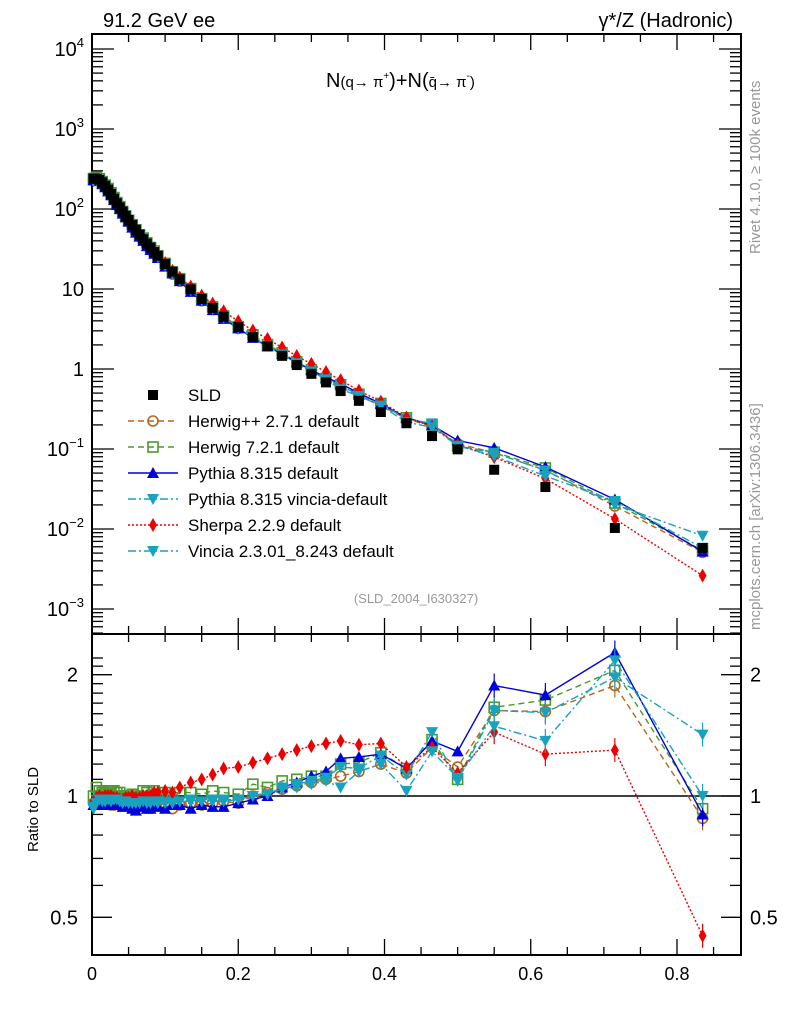  Describe the element at coordinates (65, 448) in the screenshot. I see `y-tick-label: 10⁻¹` at that location.